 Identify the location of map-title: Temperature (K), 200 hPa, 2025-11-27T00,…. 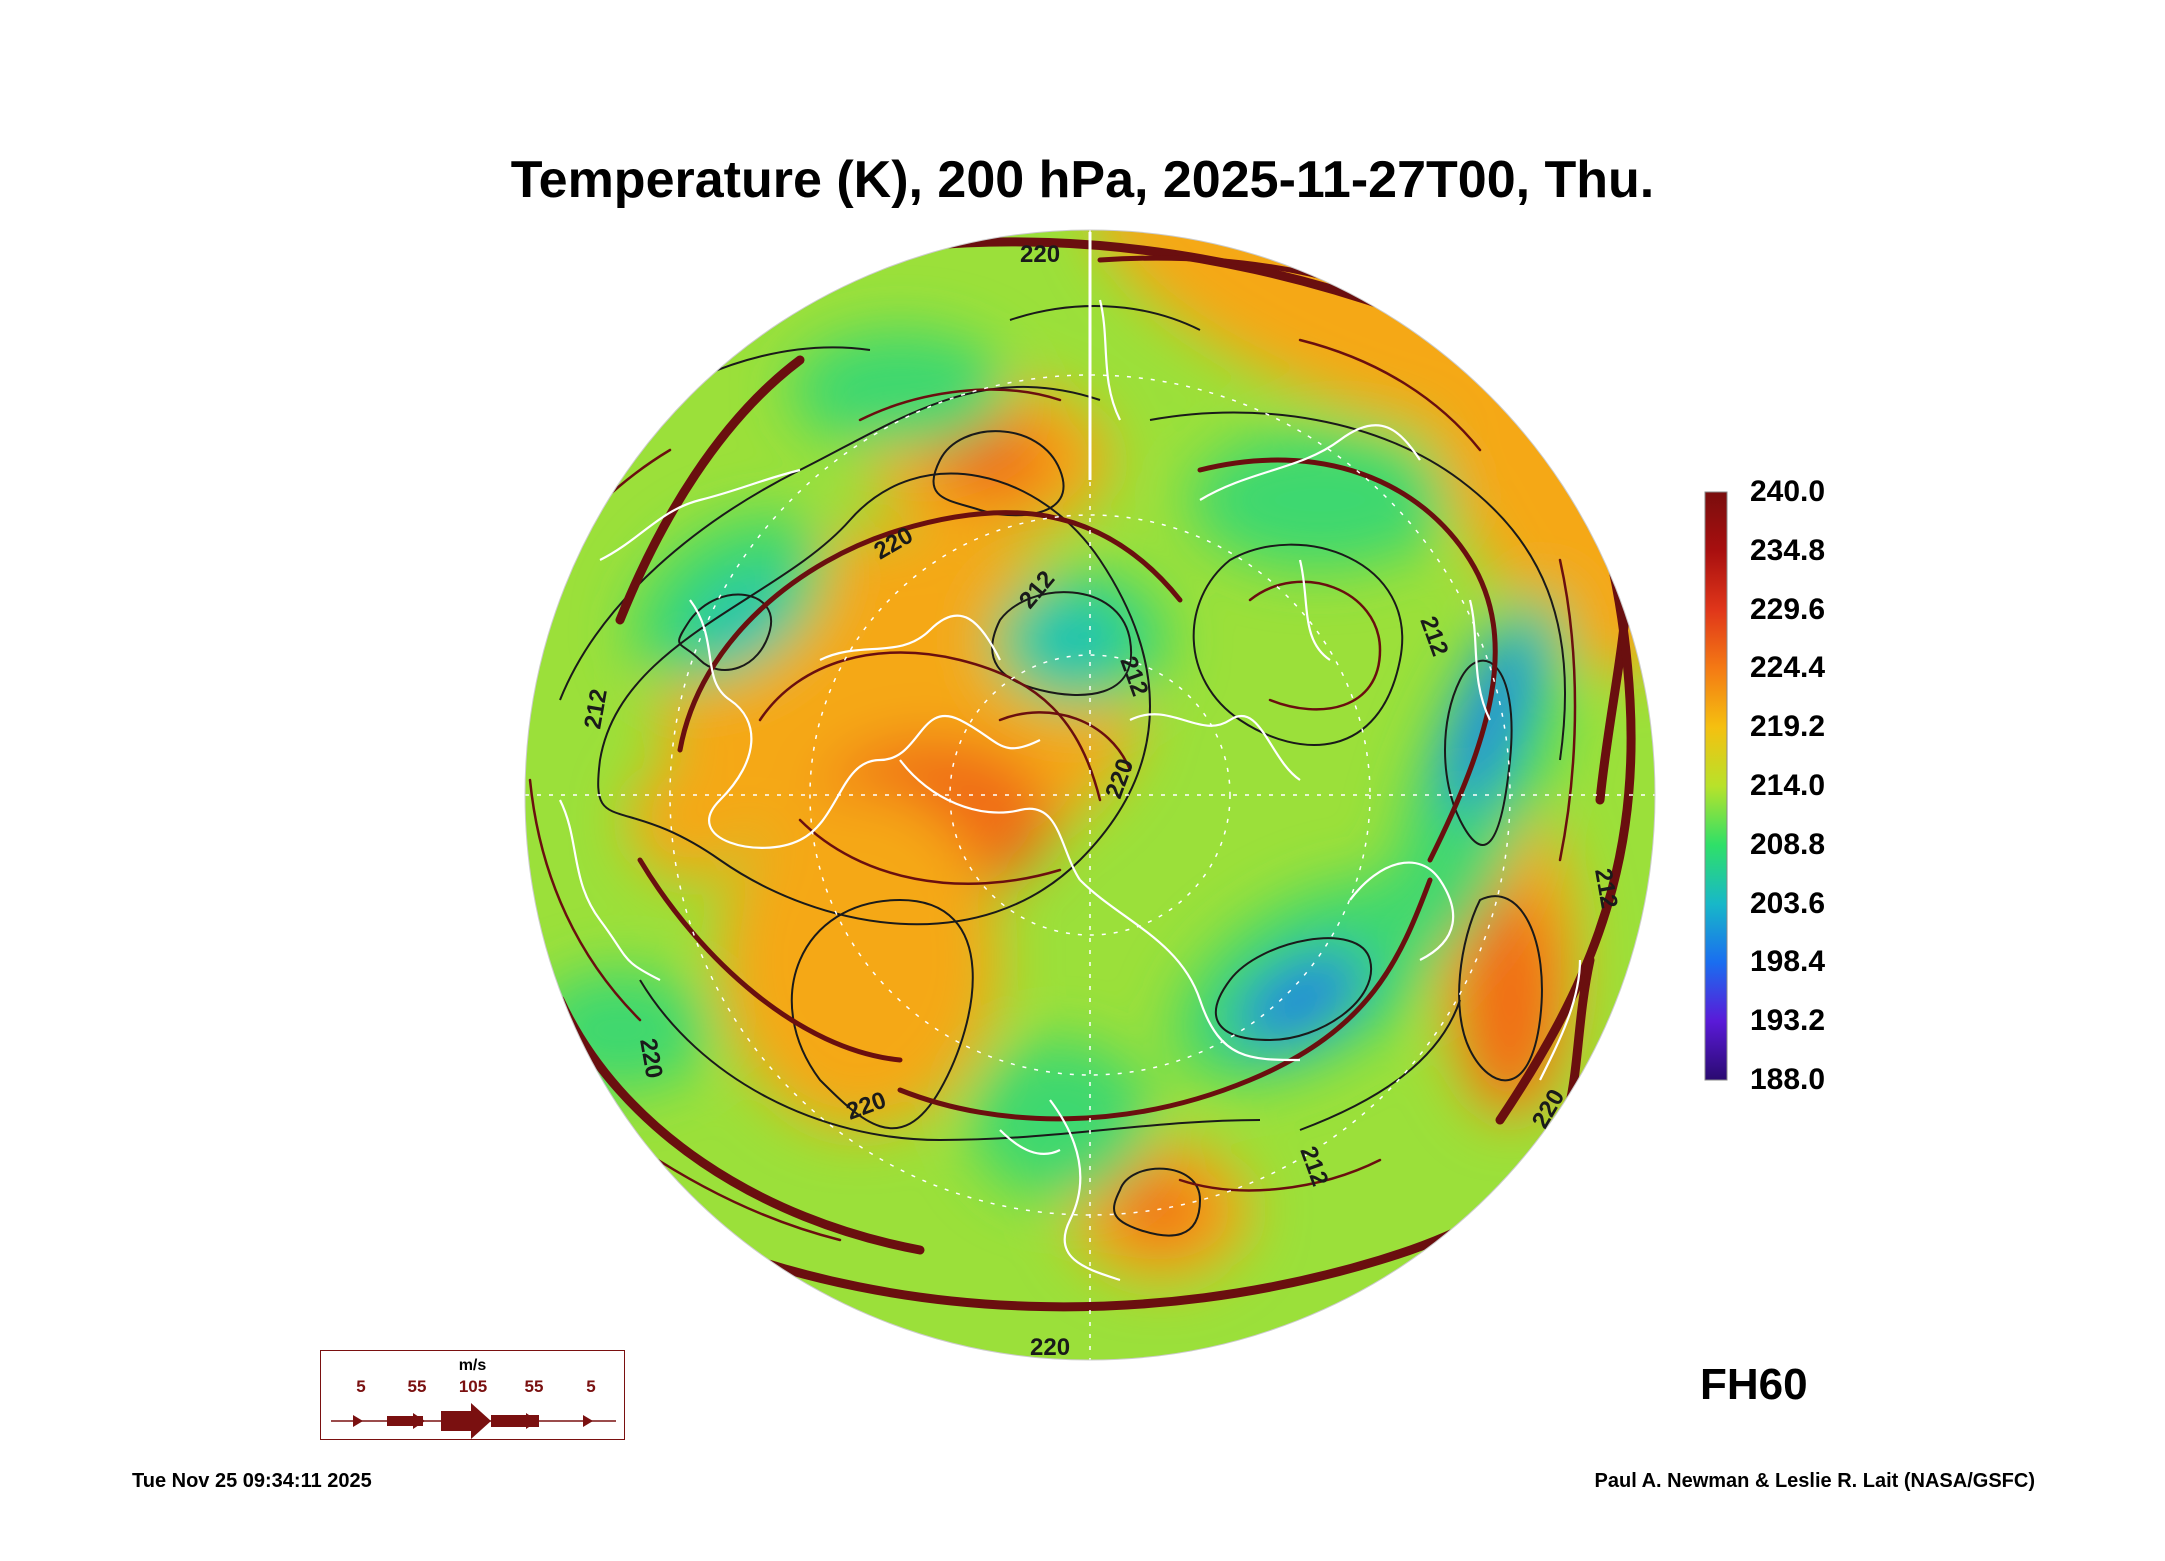
(1082, 180).